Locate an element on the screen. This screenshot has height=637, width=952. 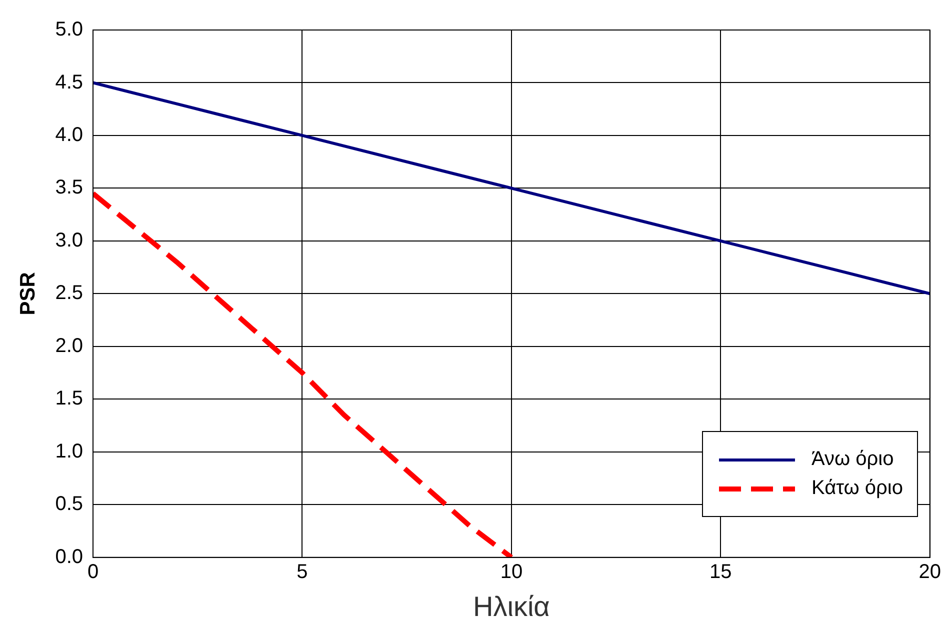
y-tick-label: 3.0 is located at coordinates (69, 240).